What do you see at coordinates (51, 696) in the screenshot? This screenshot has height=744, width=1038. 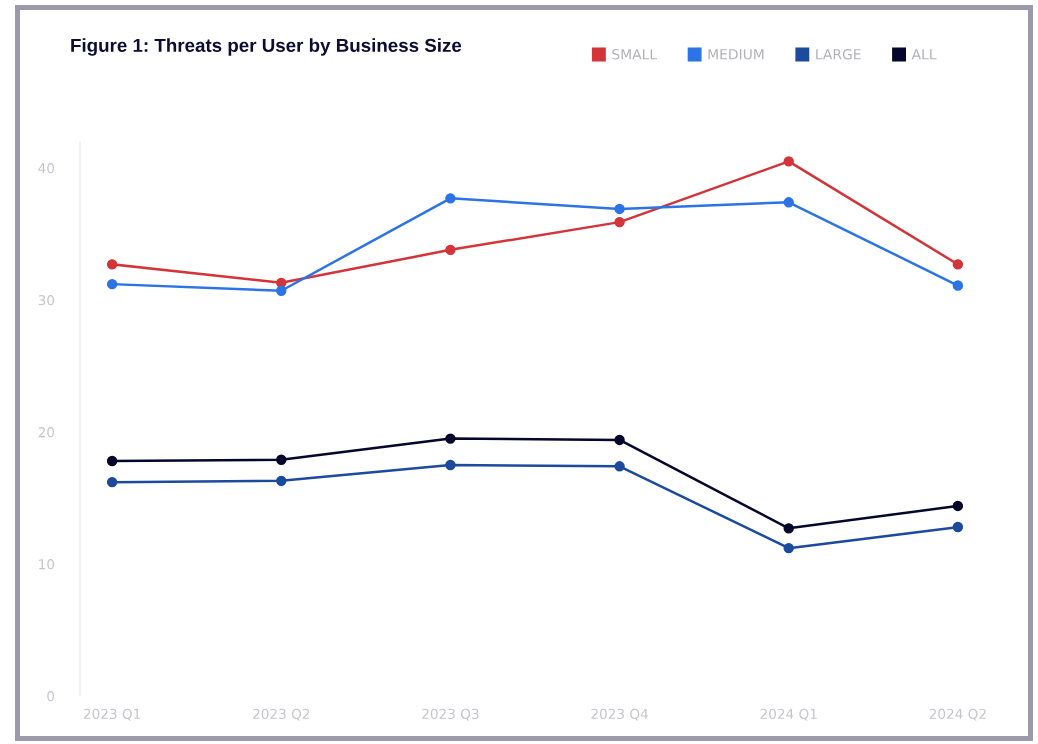 I see `y-tick-label: 0` at bounding box center [51, 696].